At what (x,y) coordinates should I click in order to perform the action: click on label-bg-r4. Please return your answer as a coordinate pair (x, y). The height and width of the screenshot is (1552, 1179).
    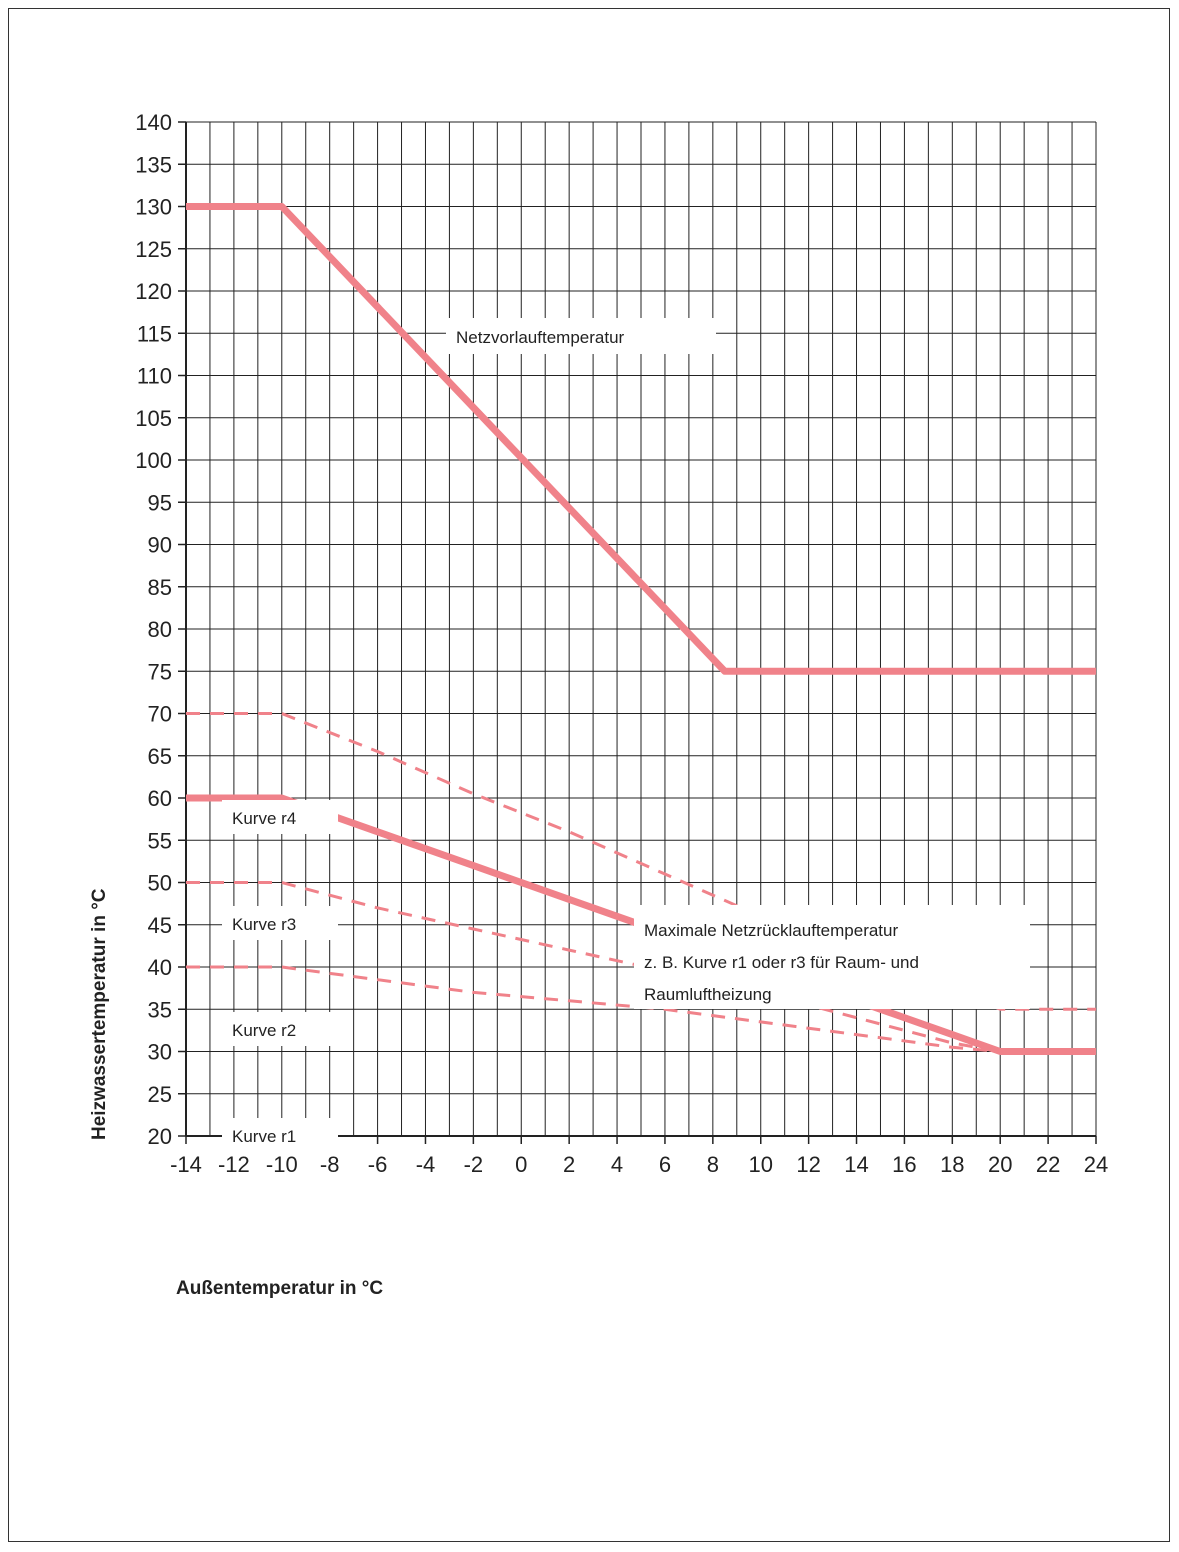
    Looking at the image, I should click on (280, 817).